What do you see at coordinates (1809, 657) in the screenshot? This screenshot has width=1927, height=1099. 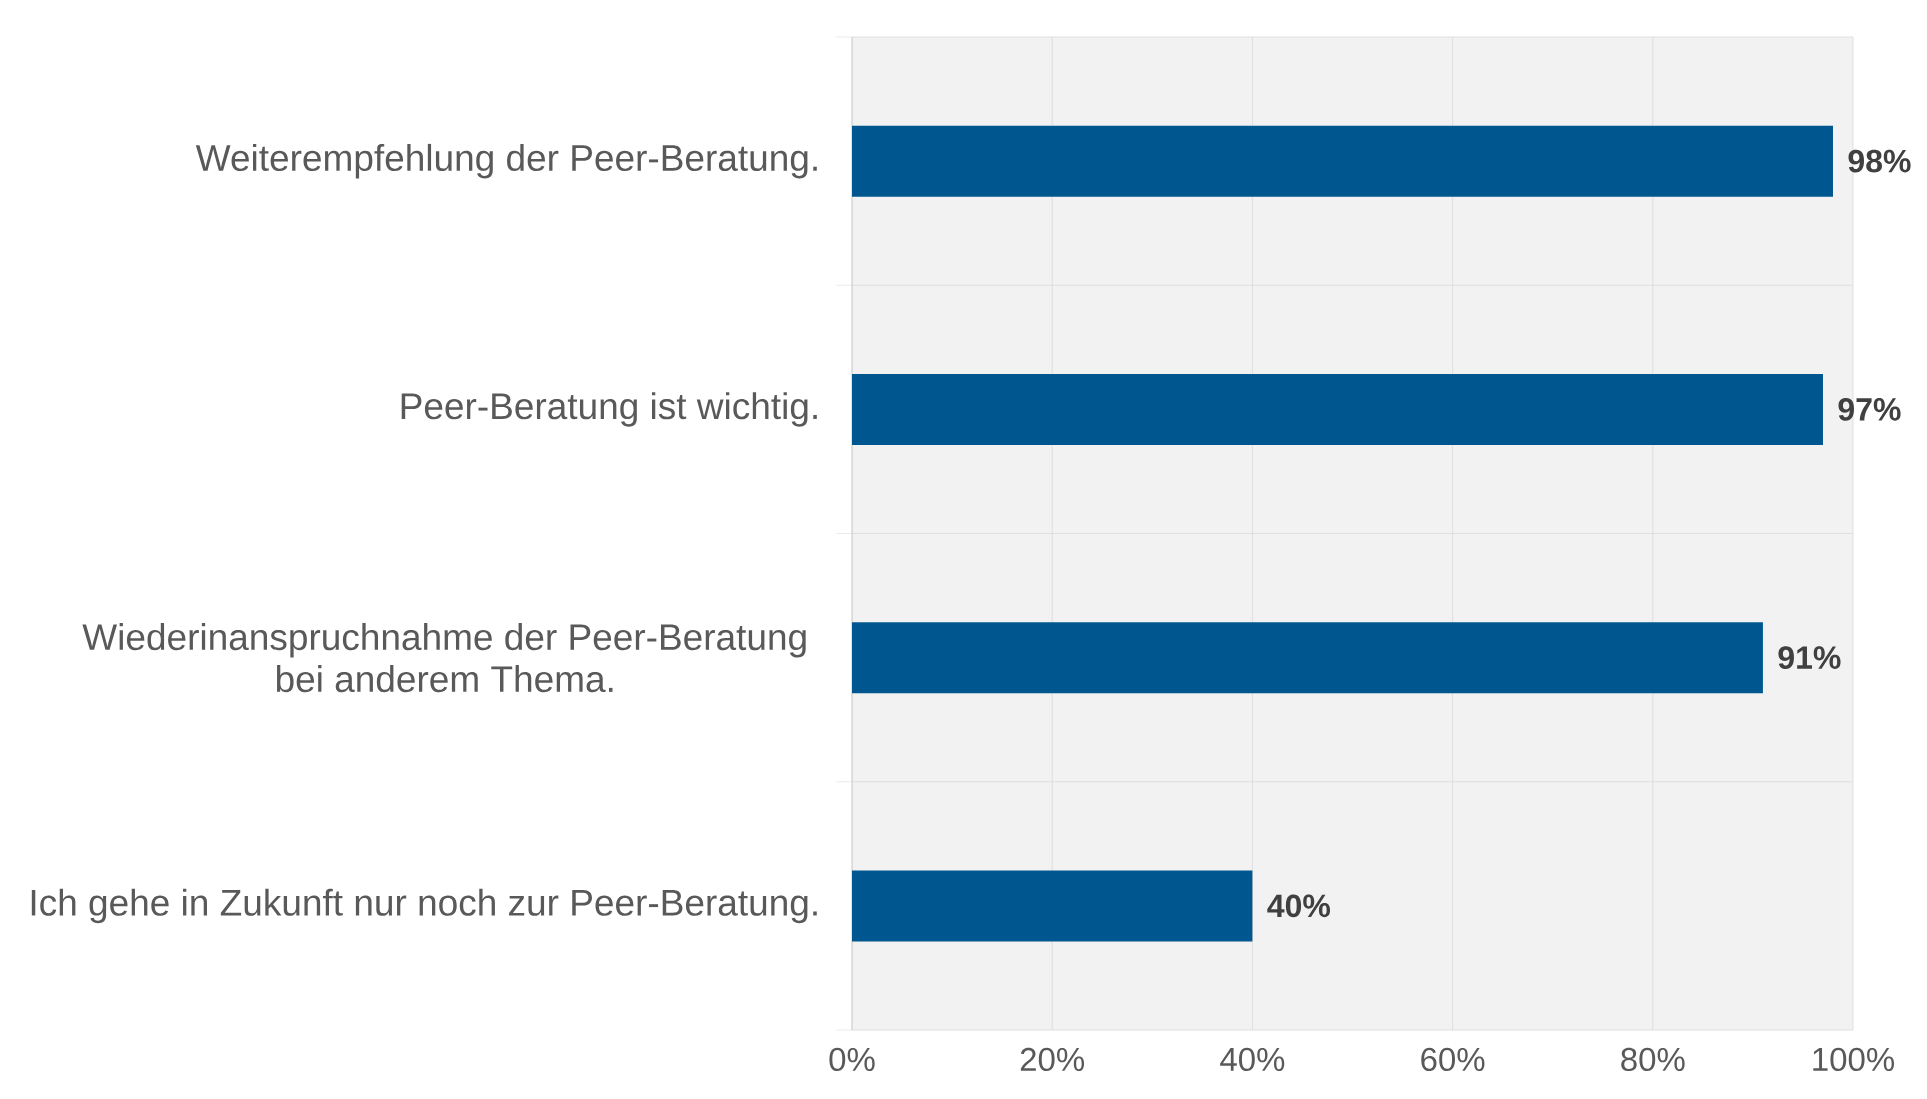 I see `data-label: 91%` at bounding box center [1809, 657].